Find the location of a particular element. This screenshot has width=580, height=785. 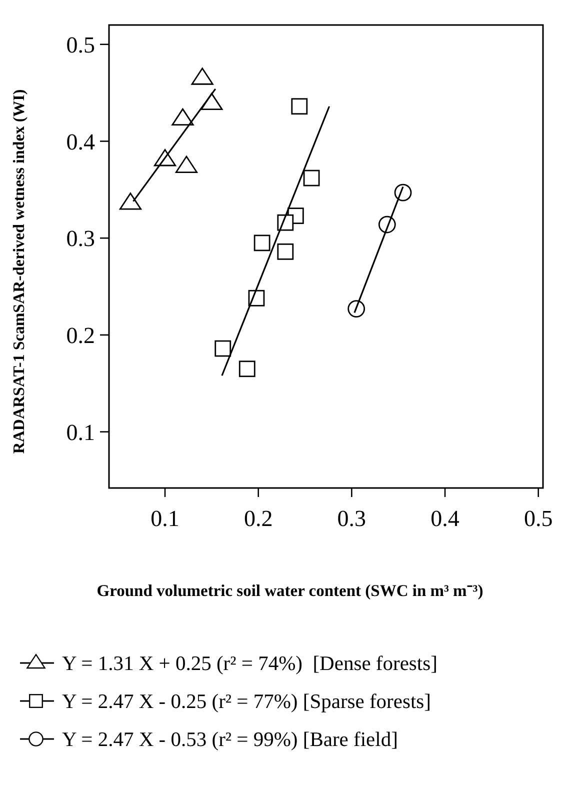

legend-label: Y = 2.47 X - 0.53 (r² = 99%) [Bare field] is located at coordinates (230, 740).